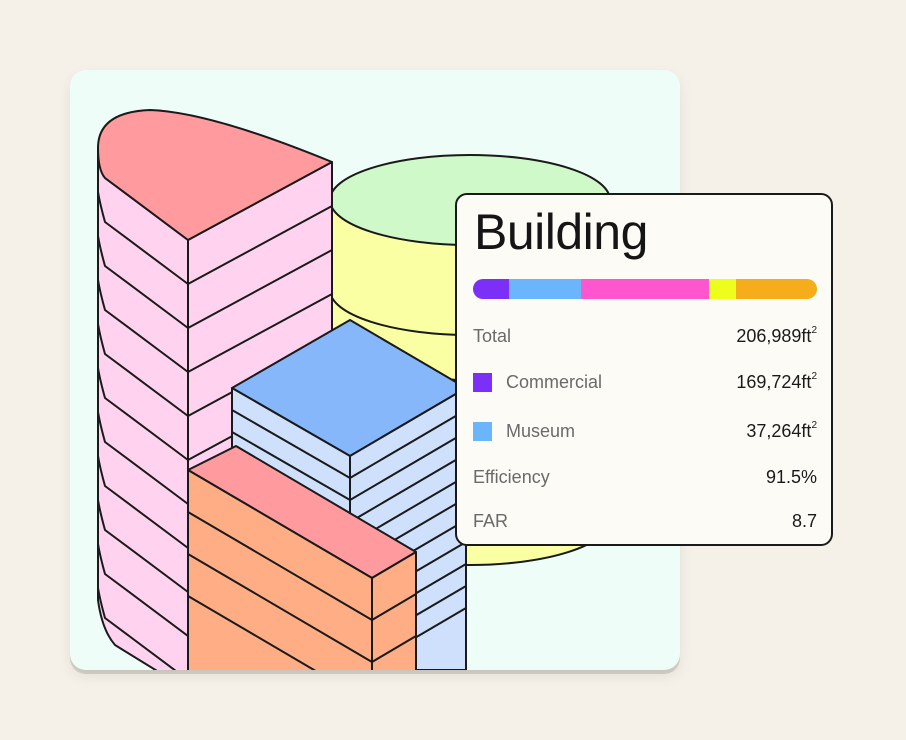  I want to click on stat-row-far: FAR 8.7, so click(645, 521).